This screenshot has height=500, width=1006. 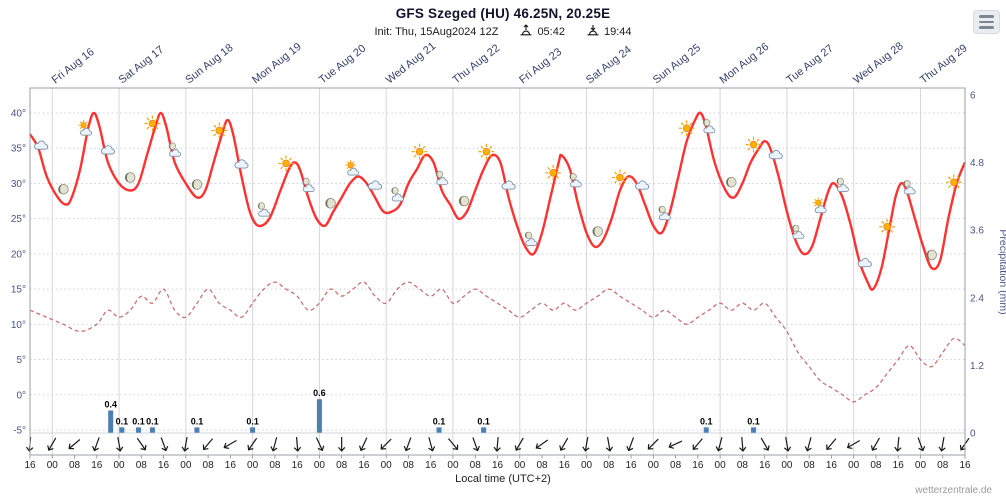 I want to click on precip-axis-label: 4.8, so click(x=977, y=163).